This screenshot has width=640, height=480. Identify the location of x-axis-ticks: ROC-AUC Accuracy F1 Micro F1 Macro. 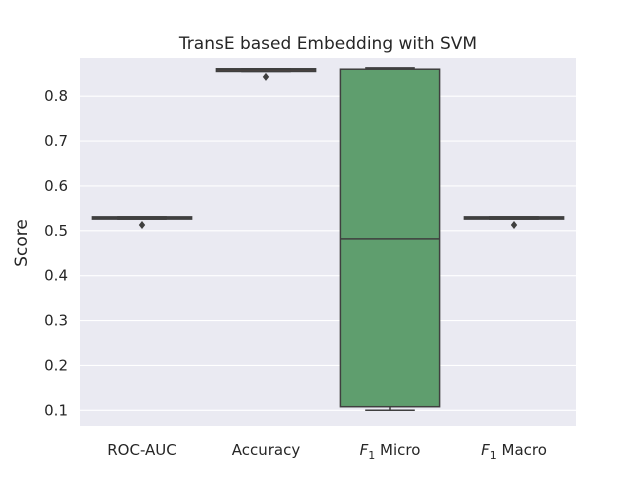
(327, 451).